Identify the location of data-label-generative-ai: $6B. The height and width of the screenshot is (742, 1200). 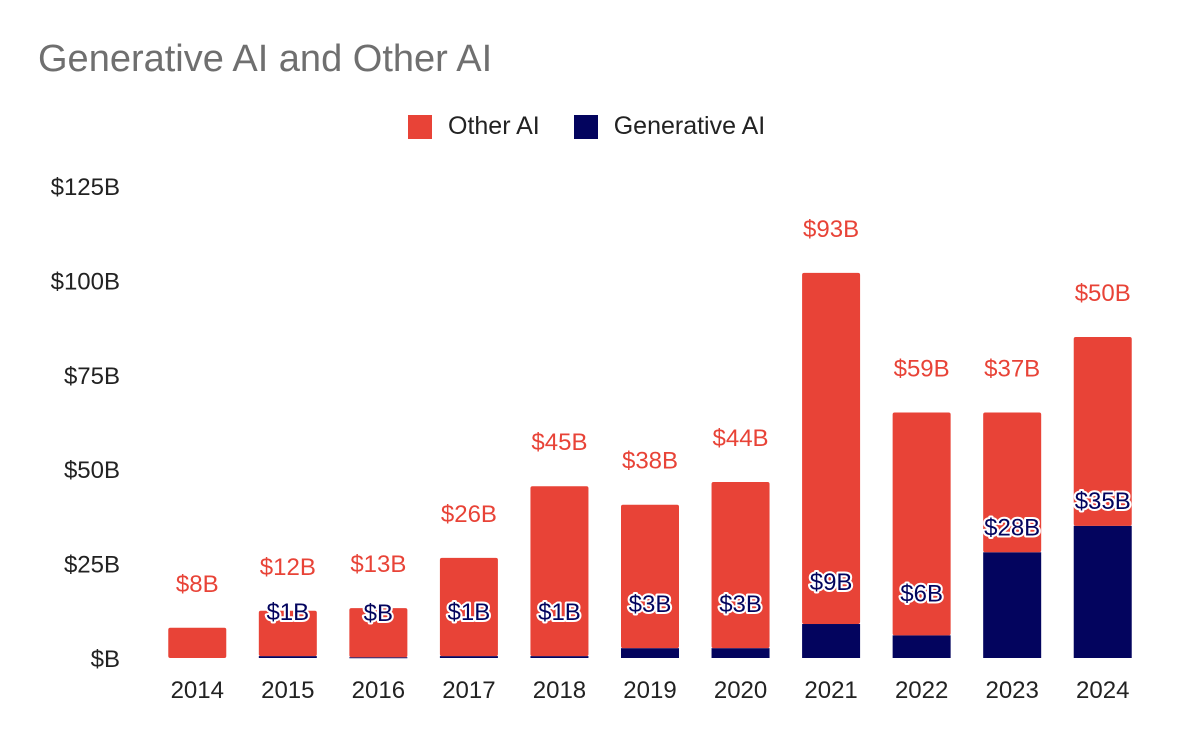
(921, 593).